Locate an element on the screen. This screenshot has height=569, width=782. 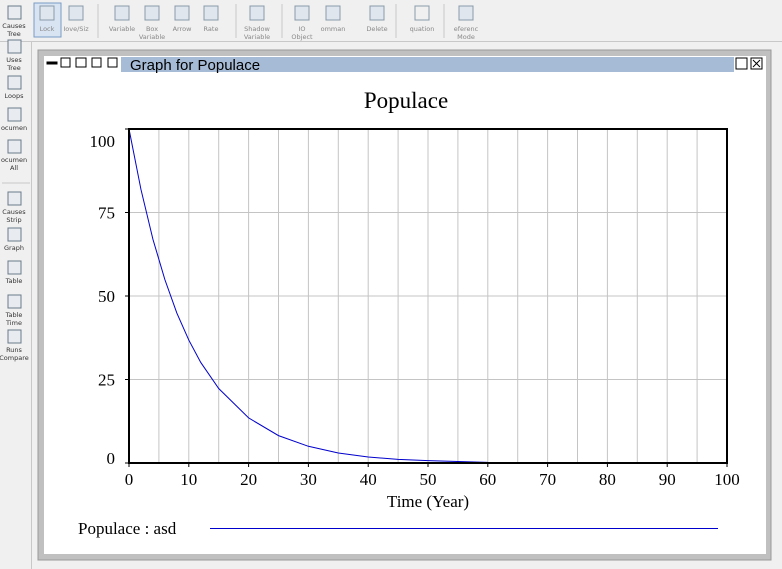
toolbar-label: Shadow is located at coordinates (257, 29).